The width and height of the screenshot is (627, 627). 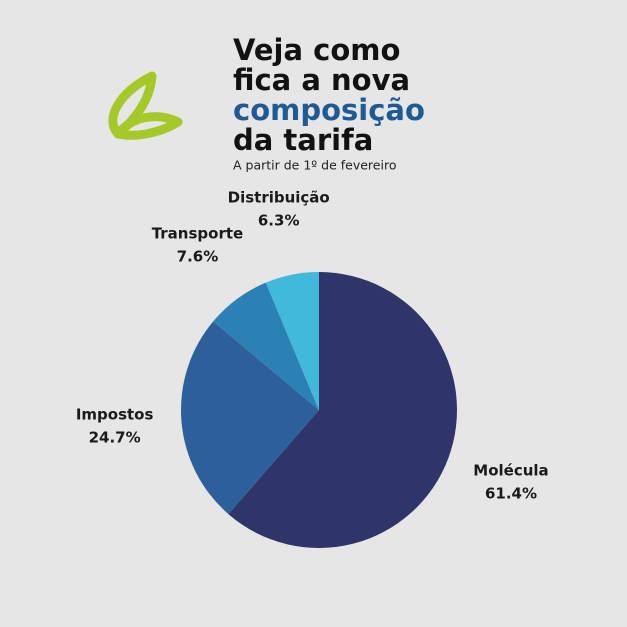 What do you see at coordinates (115, 415) in the screenshot?
I see `slice-label: Impostos` at bounding box center [115, 415].